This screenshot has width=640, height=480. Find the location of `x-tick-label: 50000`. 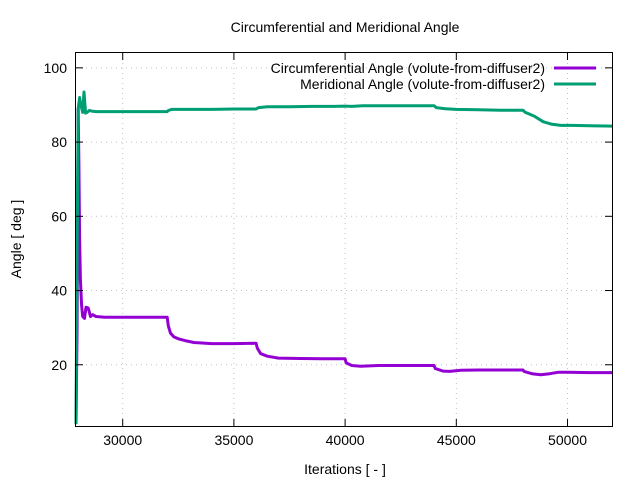

x-tick-label: 50000 is located at coordinates (567, 440).